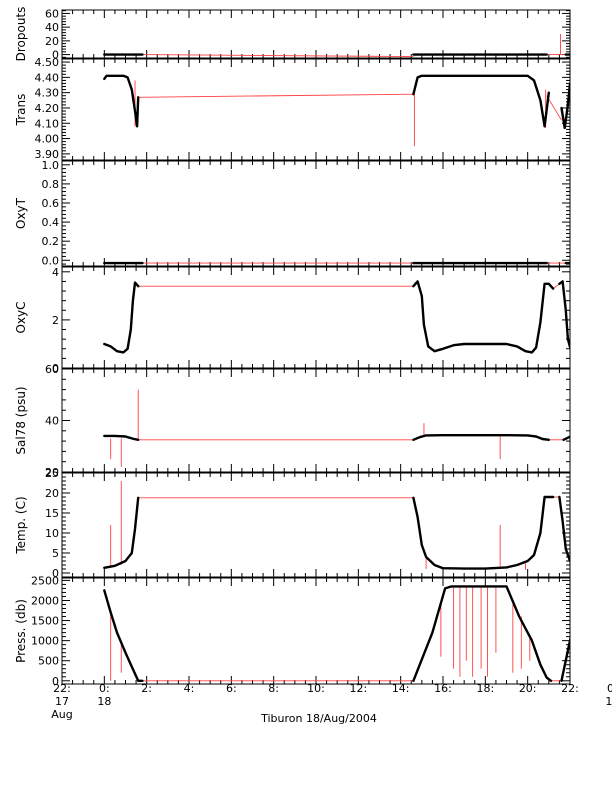  Describe the element at coordinates (47, 154) in the screenshot. I see `y-tick-label-trans: 3.90` at that location.